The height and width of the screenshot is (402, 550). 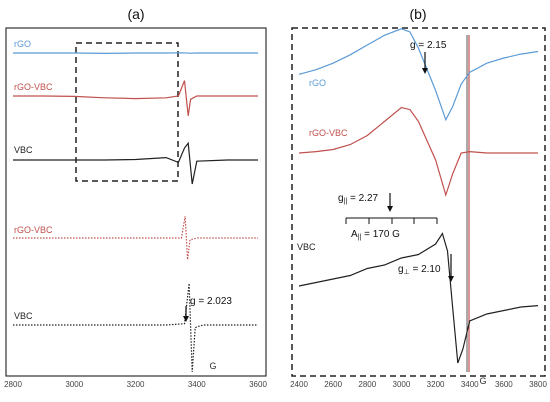 What do you see at coordinates (197, 384) in the screenshot?
I see `tick-a-3: 3400` at bounding box center [197, 384].